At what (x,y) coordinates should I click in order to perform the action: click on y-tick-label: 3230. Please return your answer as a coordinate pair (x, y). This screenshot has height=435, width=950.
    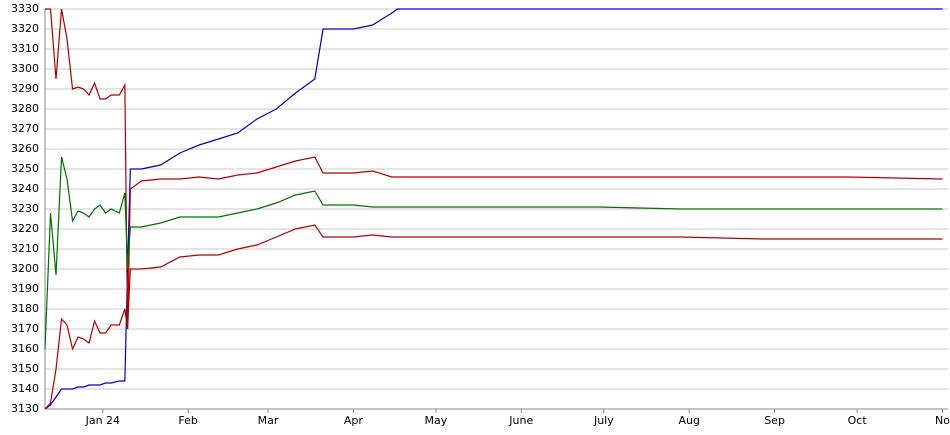
    Looking at the image, I should click on (25, 208).